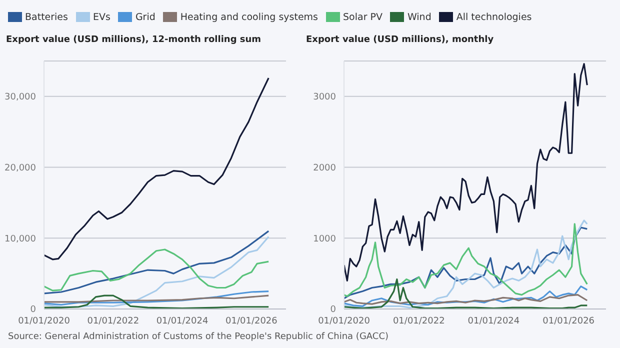  Describe the element at coordinates (400, 41) in the screenshot. I see `chart-title: Export value (USD millions), monthly` at that location.